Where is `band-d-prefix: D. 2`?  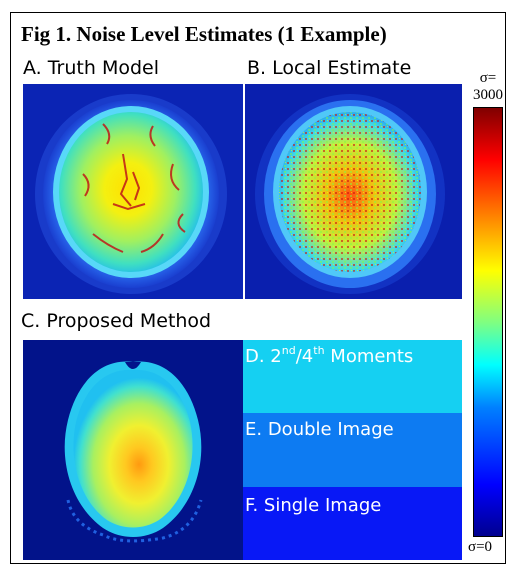
band-d-prefix: D. 2 is located at coordinates (263, 356).